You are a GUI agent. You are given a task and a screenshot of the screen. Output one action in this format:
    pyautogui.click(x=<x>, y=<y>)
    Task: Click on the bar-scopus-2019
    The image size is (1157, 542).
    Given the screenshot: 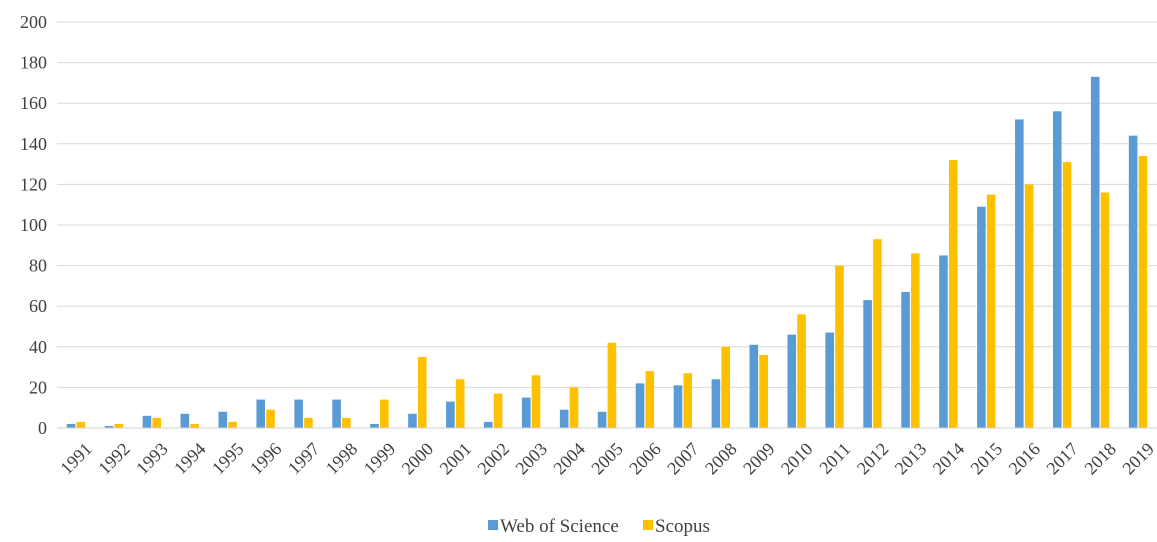 What is the action you would take?
    pyautogui.click(x=1143, y=292)
    